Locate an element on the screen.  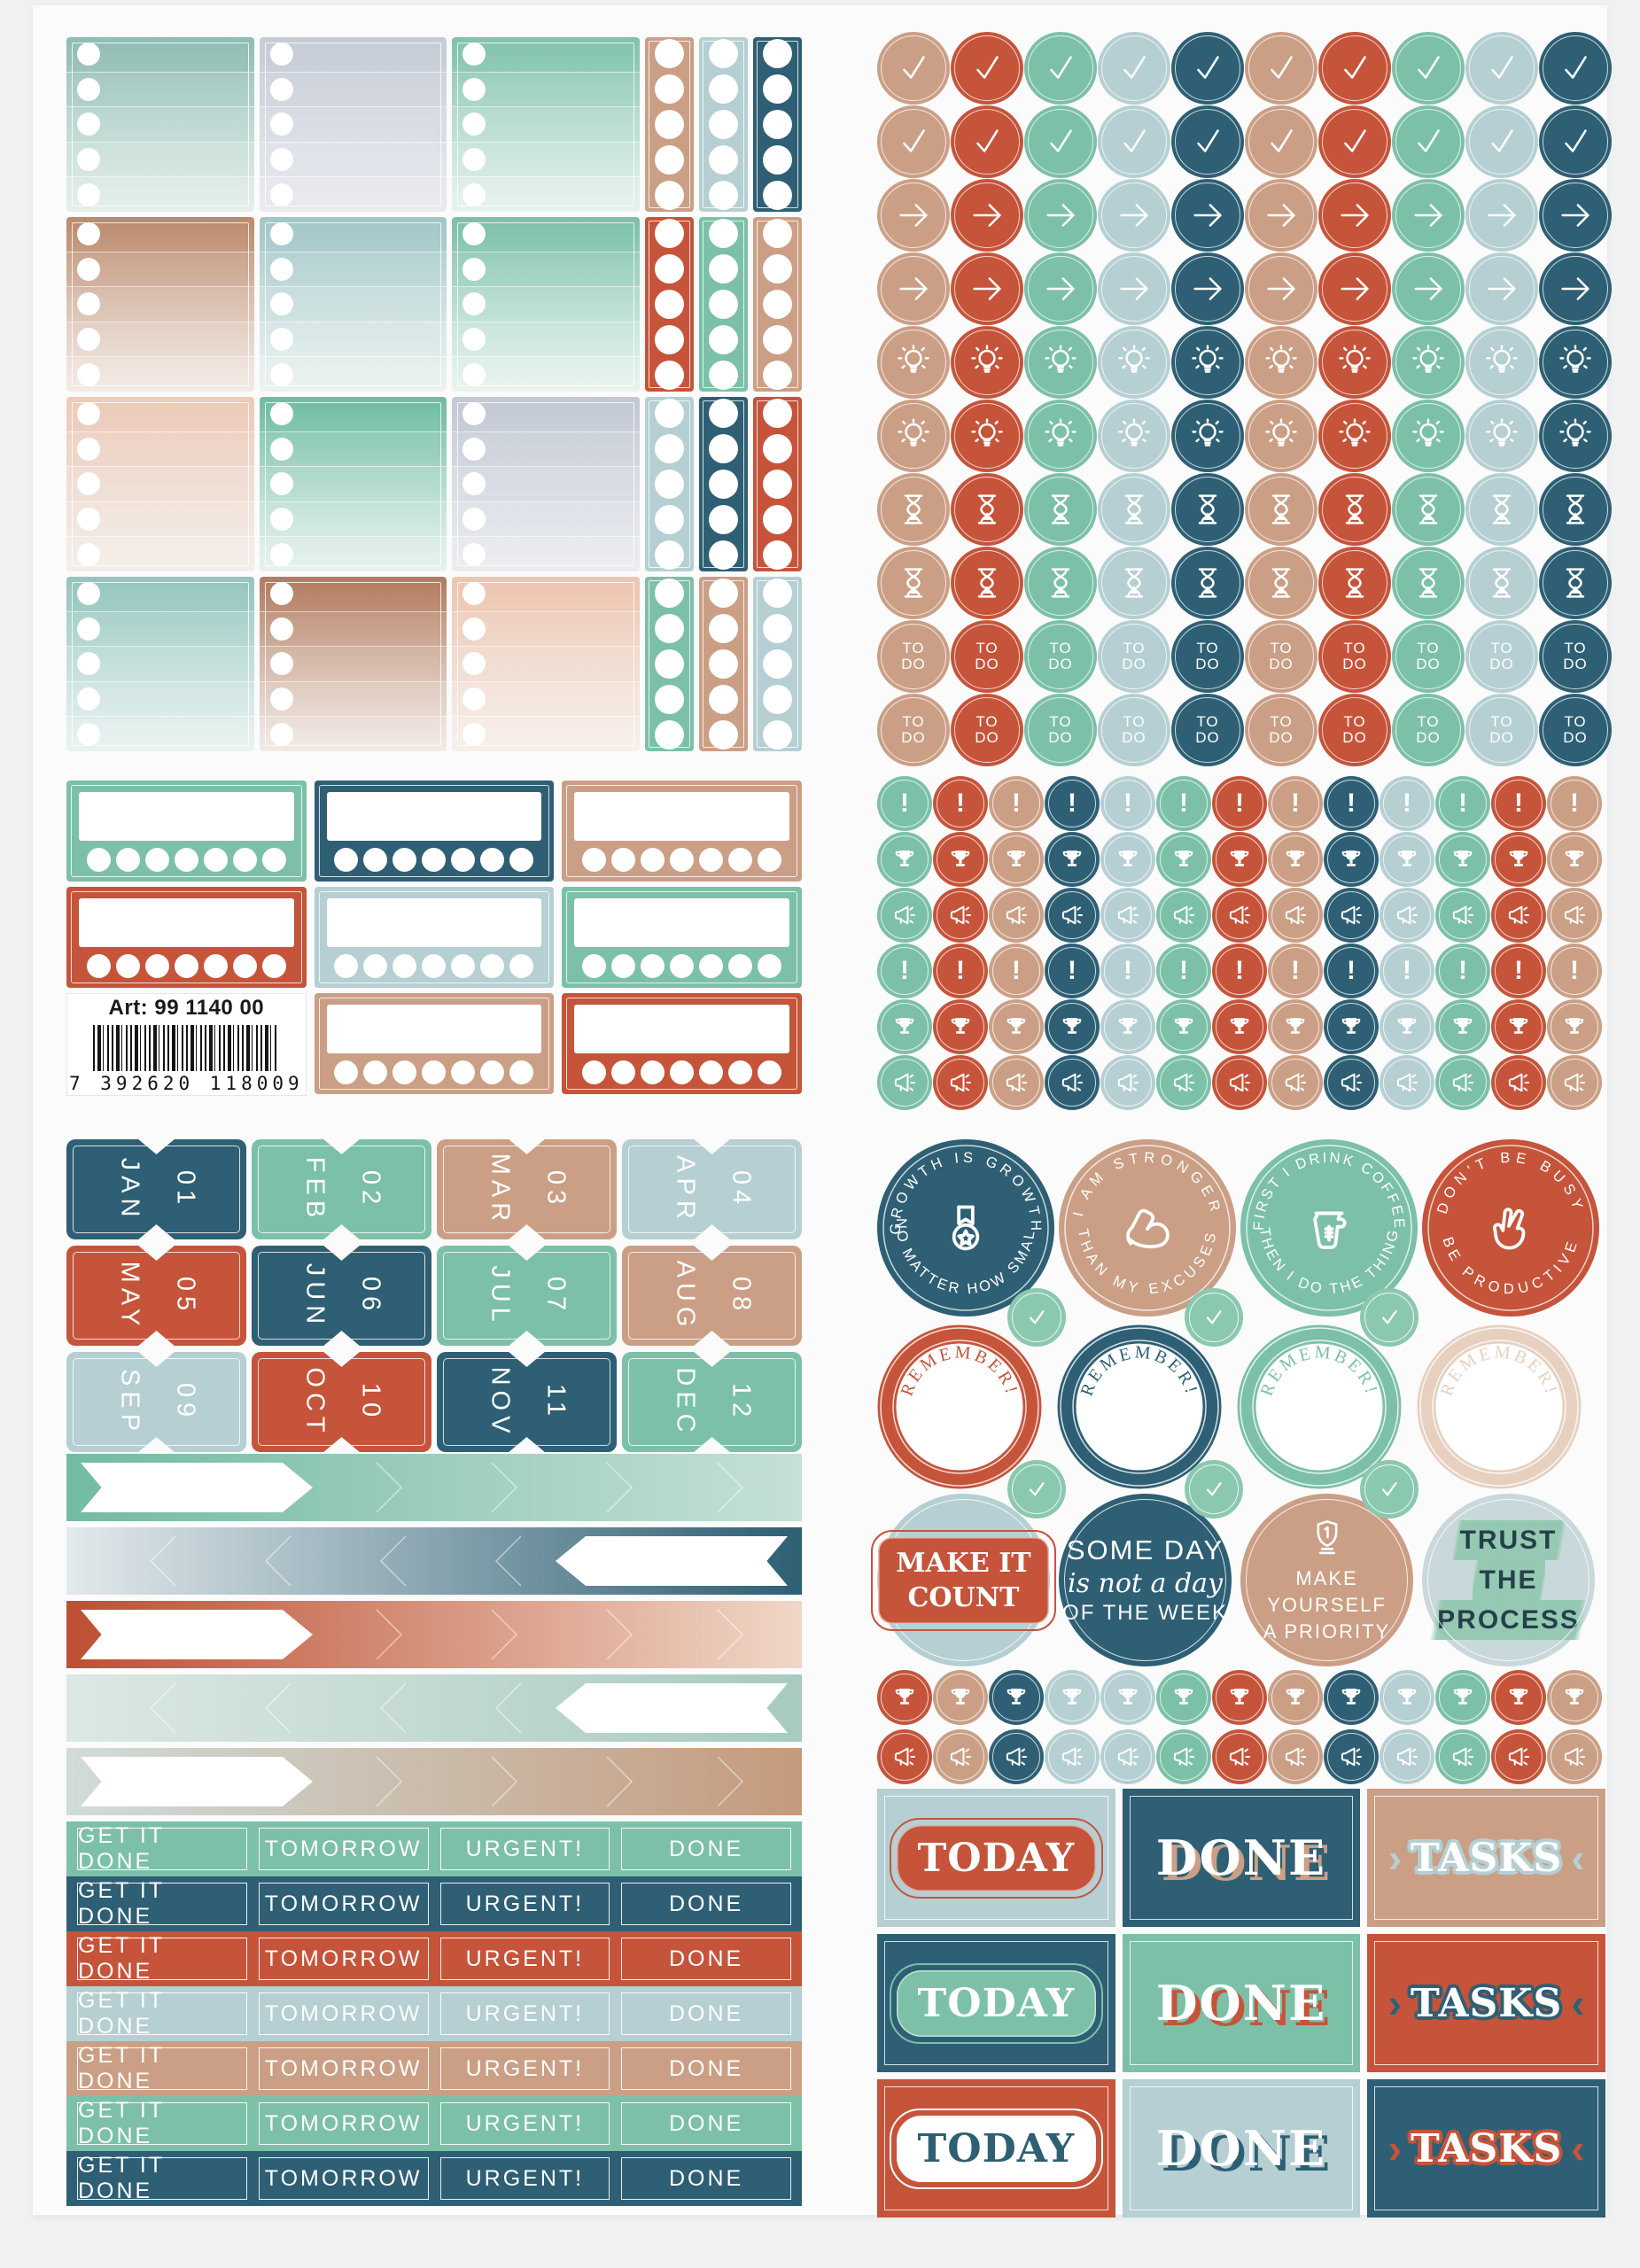
month-name: JUN is located at coordinates (315, 1295).